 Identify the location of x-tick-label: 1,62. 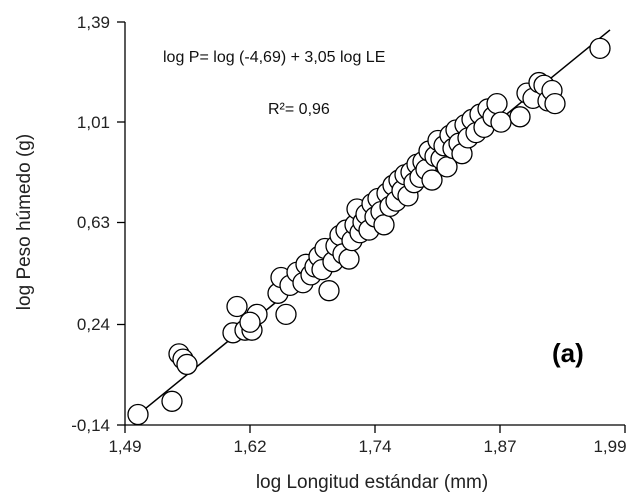
(249, 446).